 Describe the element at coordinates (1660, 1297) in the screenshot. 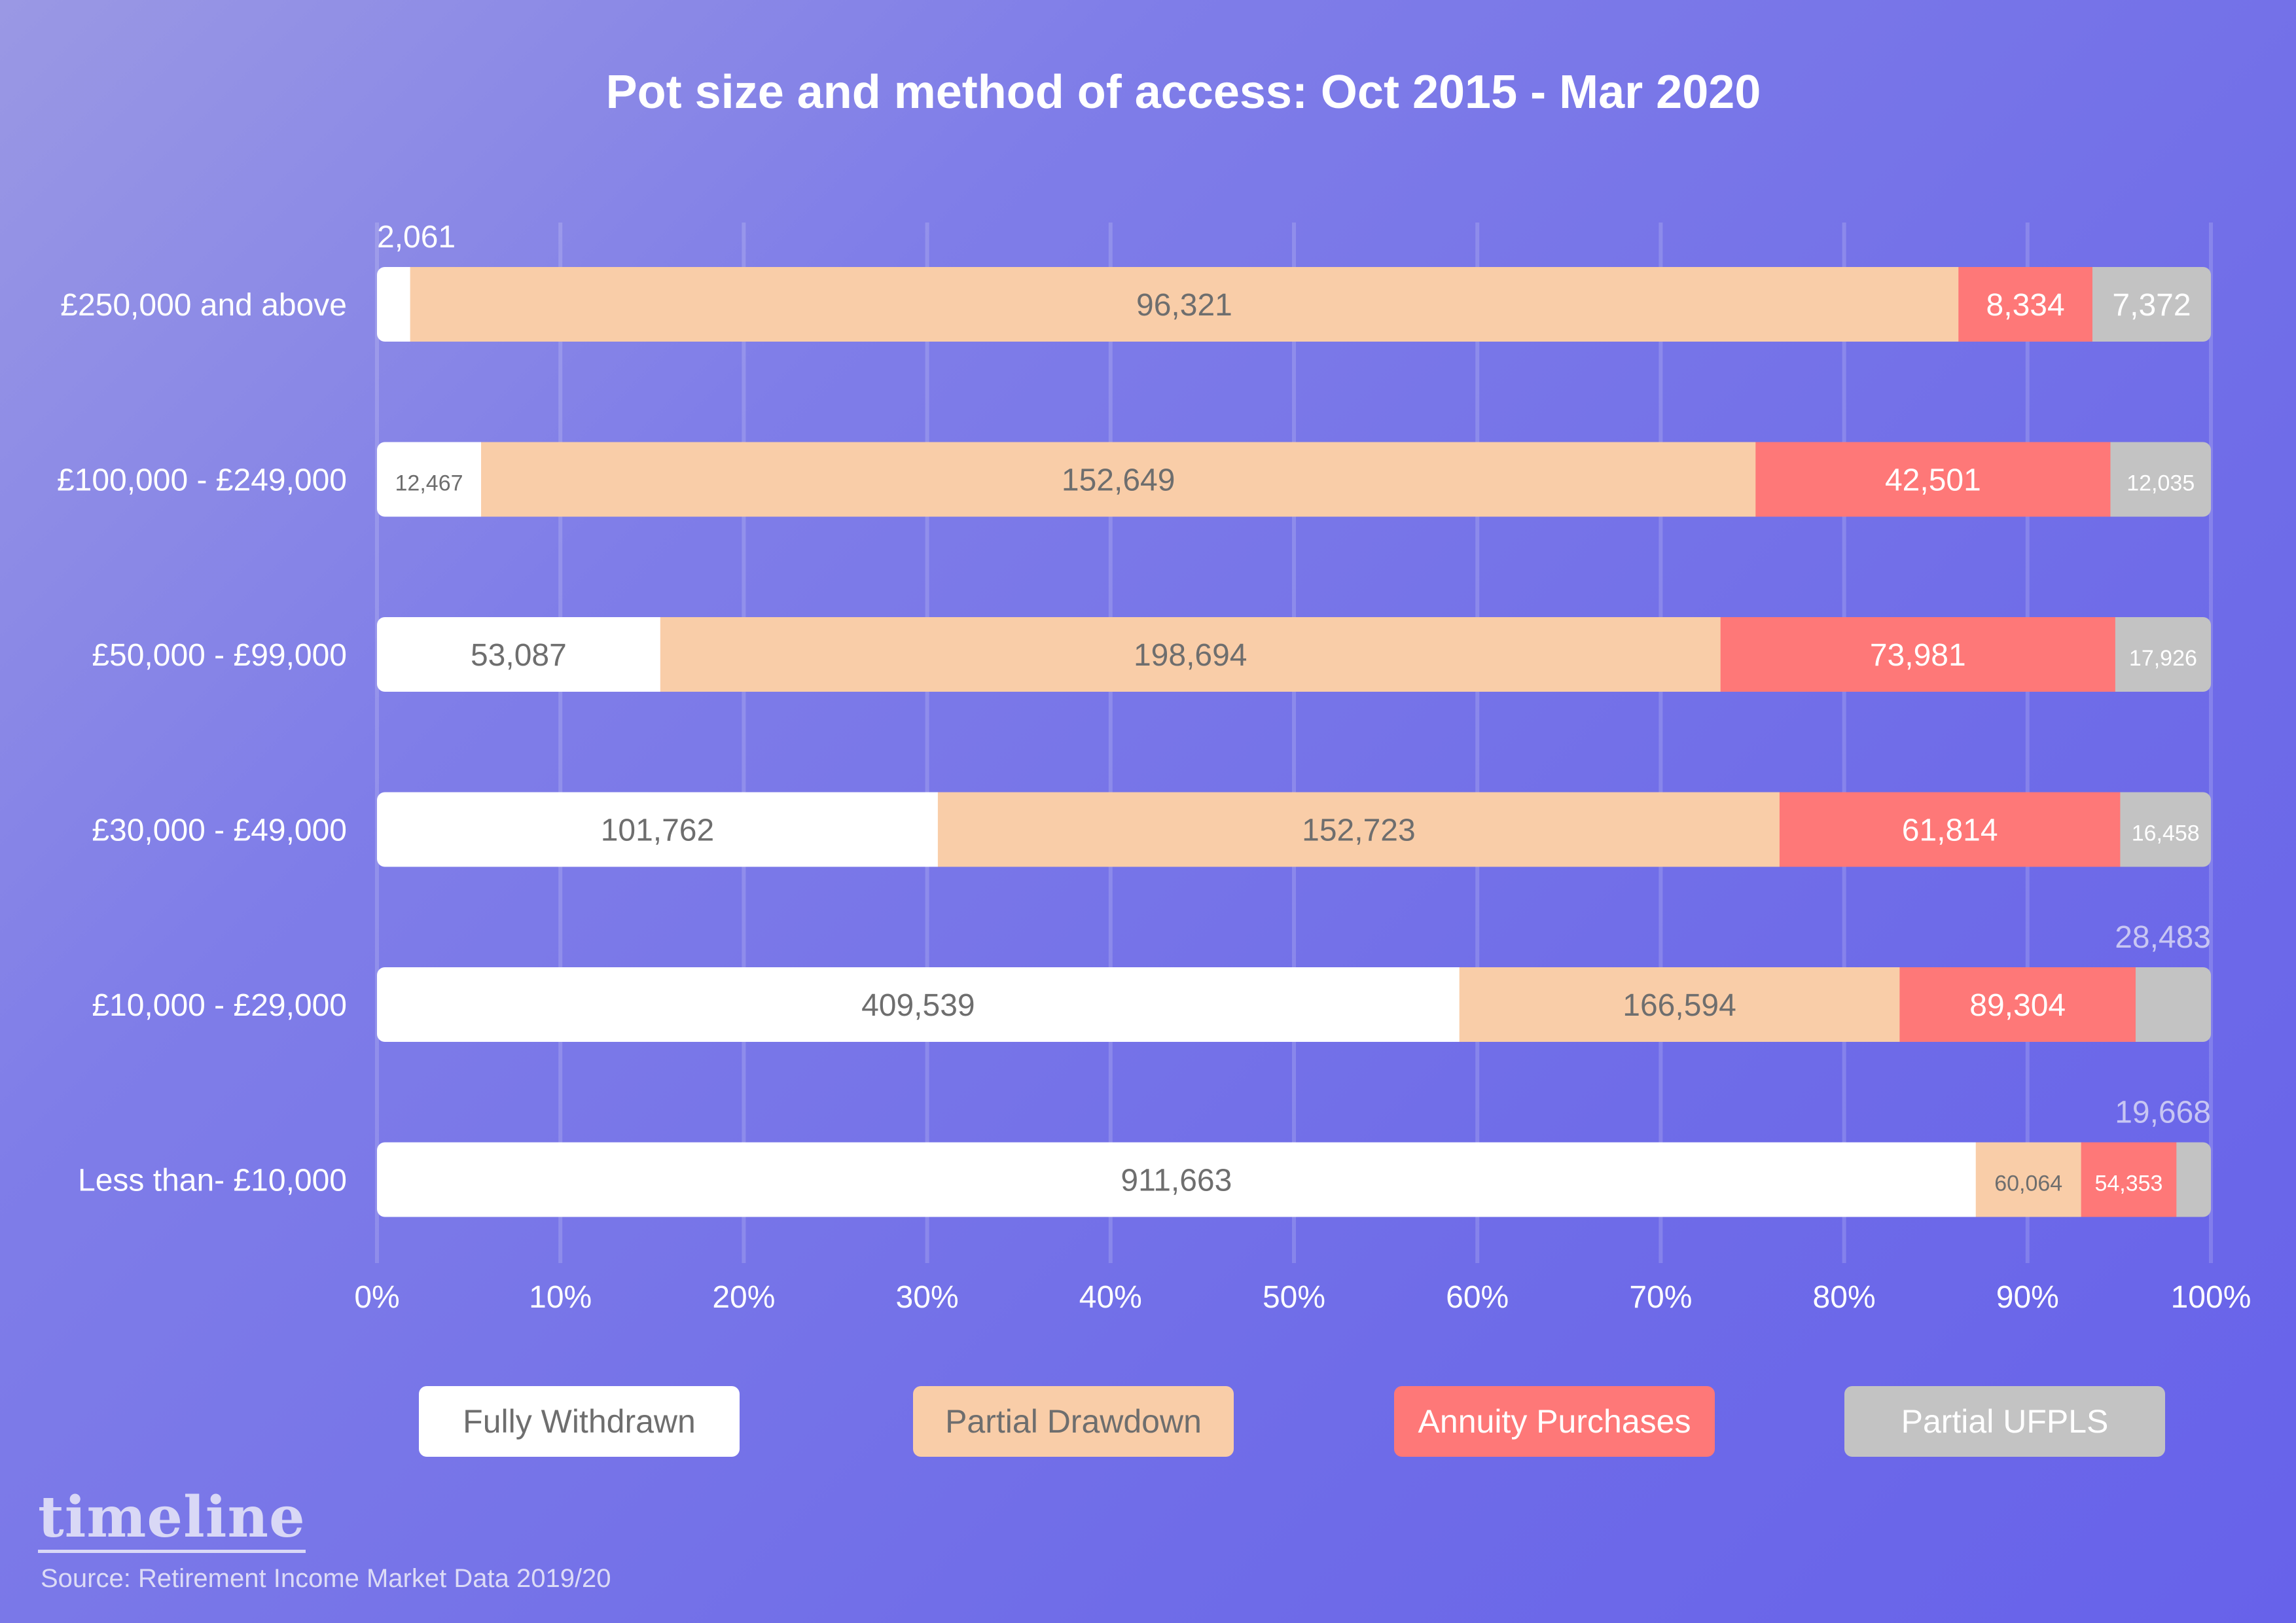

I see `x-tick-label: 70%` at that location.